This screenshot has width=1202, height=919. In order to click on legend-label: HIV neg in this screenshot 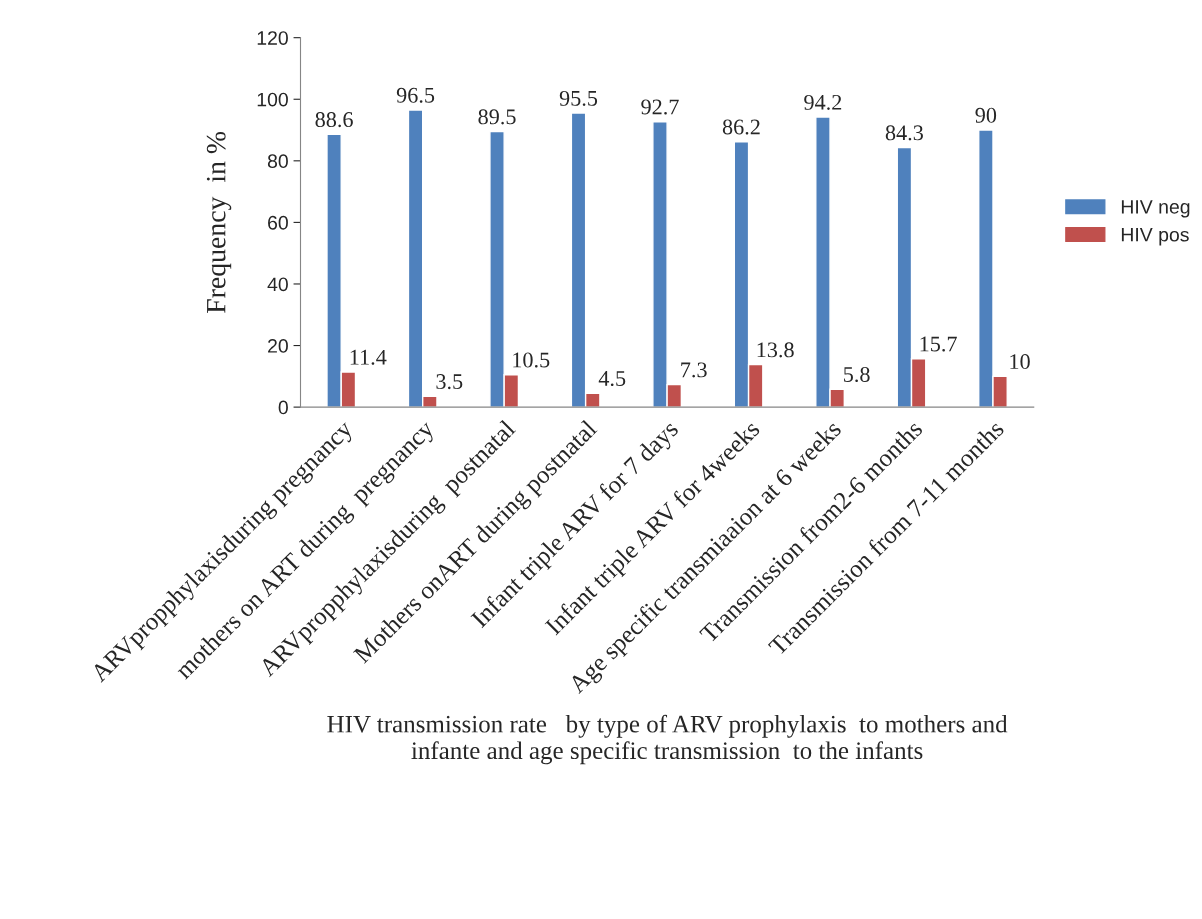, I will do `click(1155, 209)`.